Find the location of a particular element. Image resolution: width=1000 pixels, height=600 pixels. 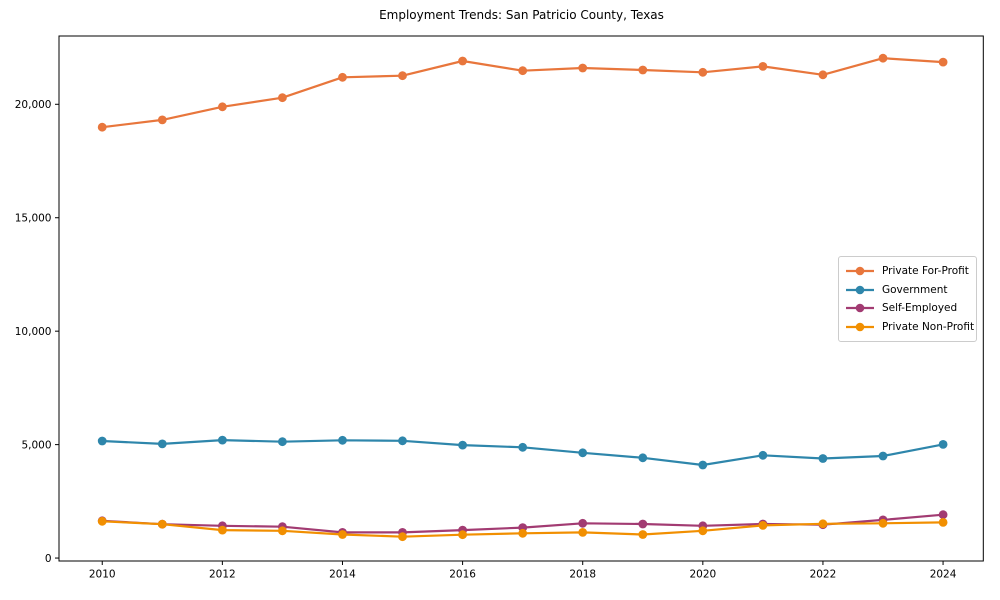

x-tick-label: 2016 is located at coordinates (462, 575).